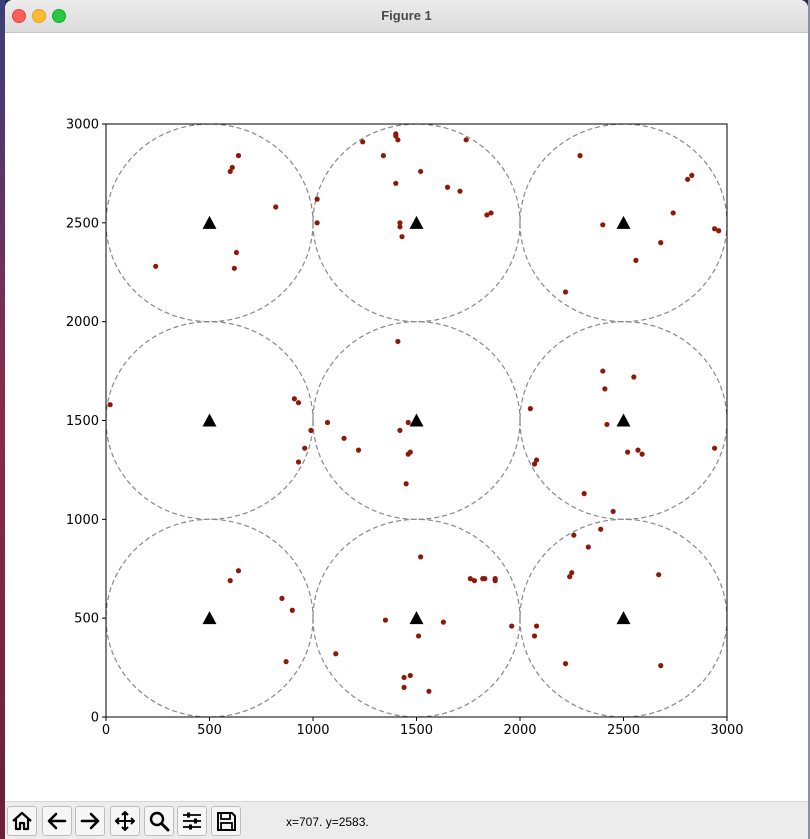 The width and height of the screenshot is (810, 839). What do you see at coordinates (19, 16) in the screenshot?
I see `close-window-button` at bounding box center [19, 16].